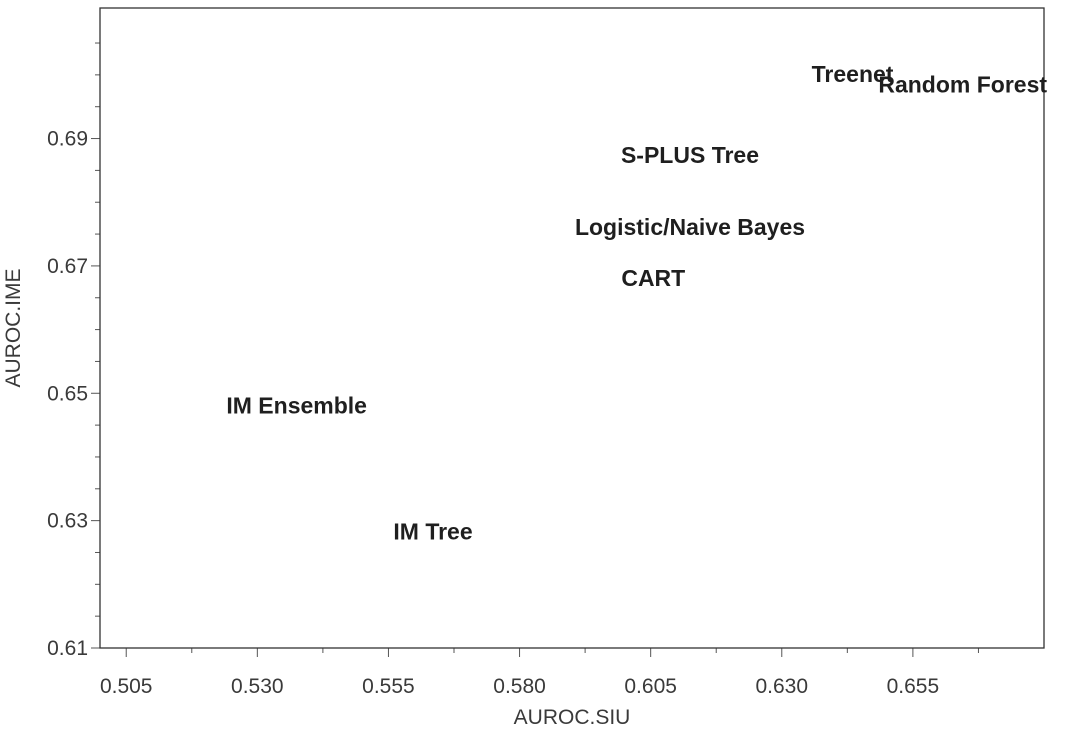 This screenshot has height=730, width=1083. Describe the element at coordinates (913, 686) in the screenshot. I see `x-tick-label: 0.655` at that location.